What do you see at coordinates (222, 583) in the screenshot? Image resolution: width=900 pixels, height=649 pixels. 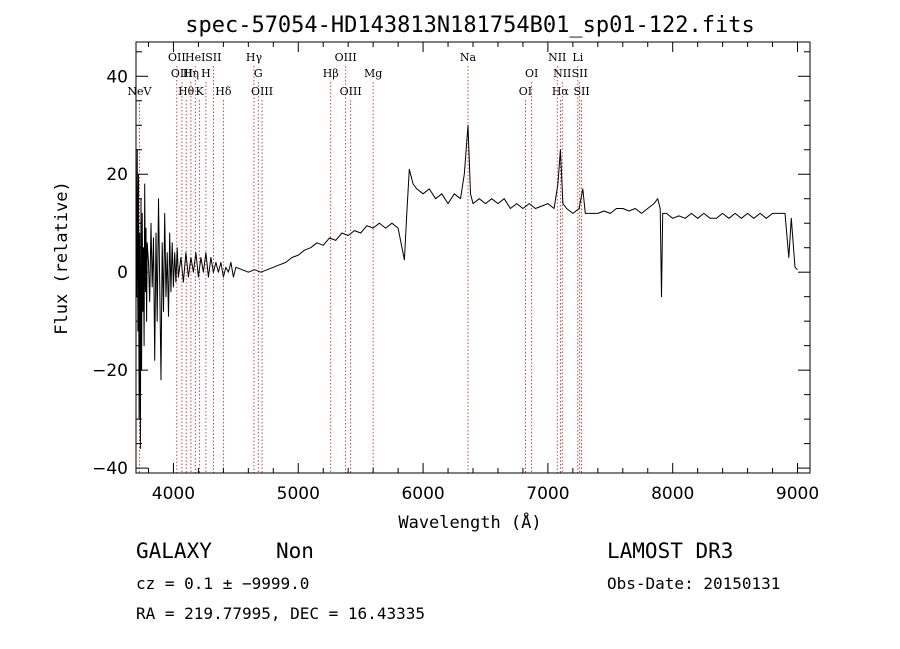 I see `redshift-readout: cz = 0.1 ± −9999.0` at bounding box center [222, 583].